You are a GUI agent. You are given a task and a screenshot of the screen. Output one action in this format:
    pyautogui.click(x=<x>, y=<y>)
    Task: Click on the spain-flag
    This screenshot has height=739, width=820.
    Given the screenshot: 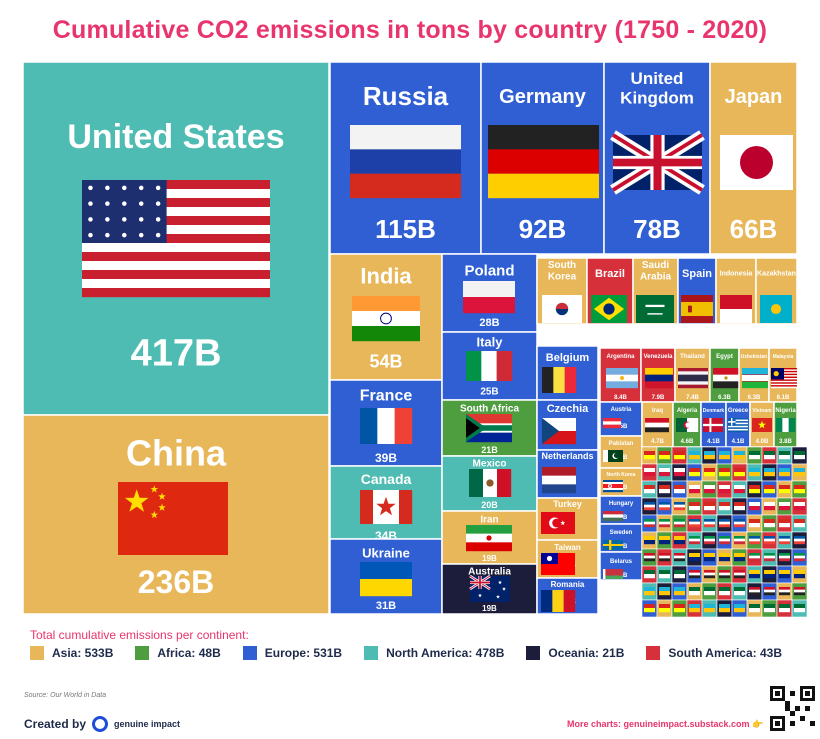 What is the action you would take?
    pyautogui.click(x=697, y=309)
    